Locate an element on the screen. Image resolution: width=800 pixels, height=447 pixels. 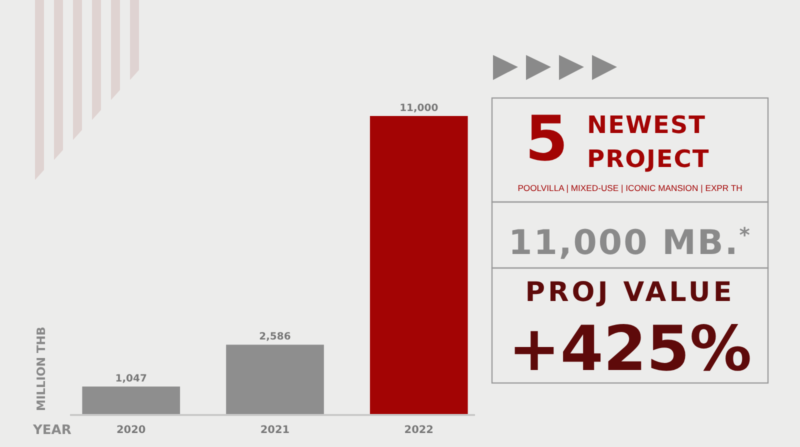
text: POOLVILLA | MIXED-USE | ICONIC MANSION | EXPR TH is located at coordinates (630, 188).